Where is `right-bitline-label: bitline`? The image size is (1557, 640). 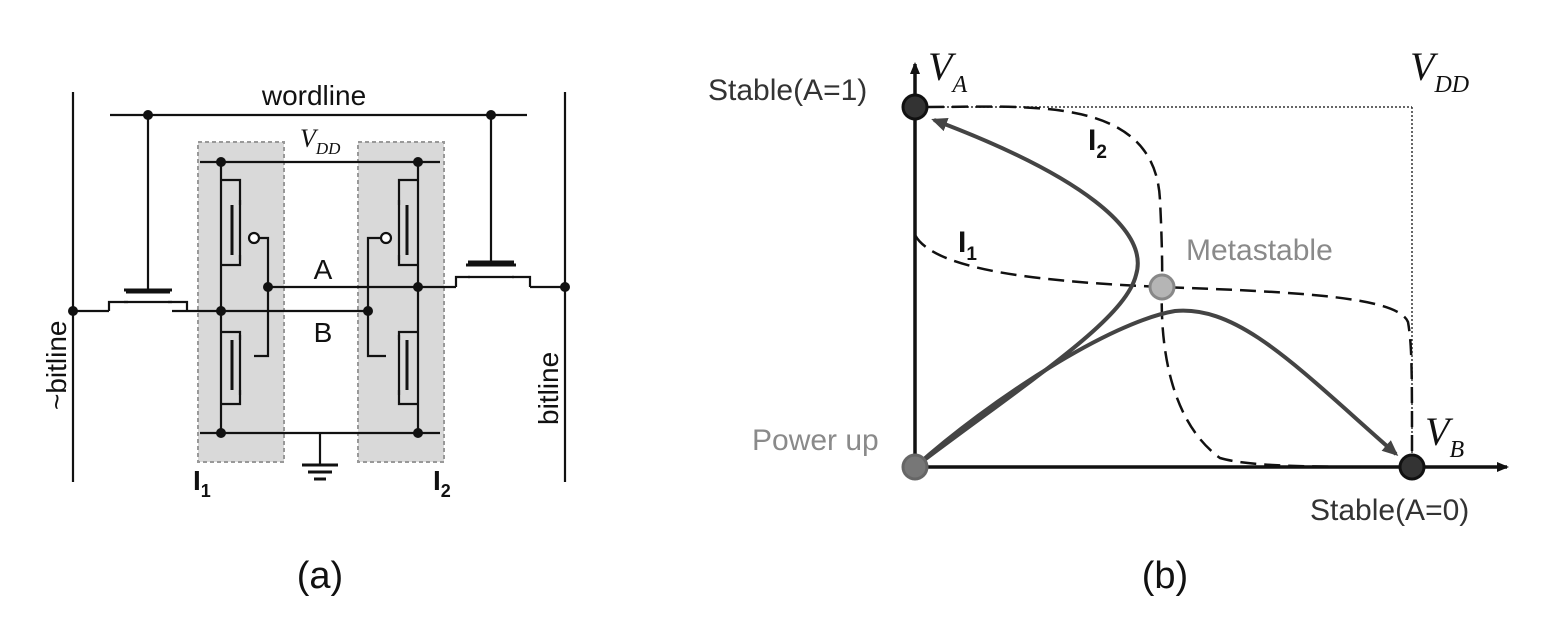 right-bitline-label: bitline is located at coordinates (548, 388).